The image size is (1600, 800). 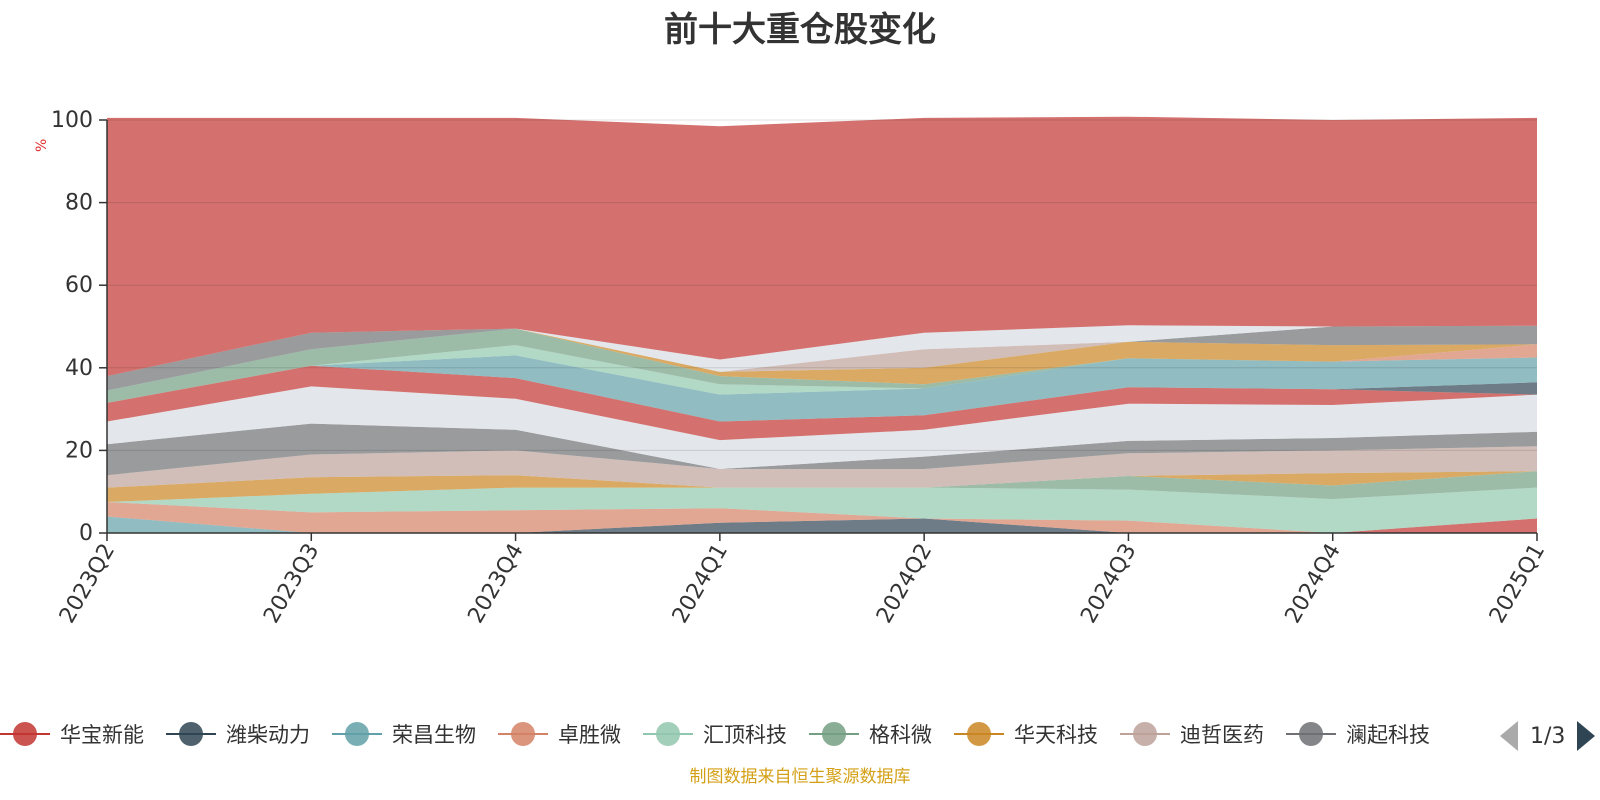 I want to click on legend-item: 澜起科技, so click(x=1358, y=734).